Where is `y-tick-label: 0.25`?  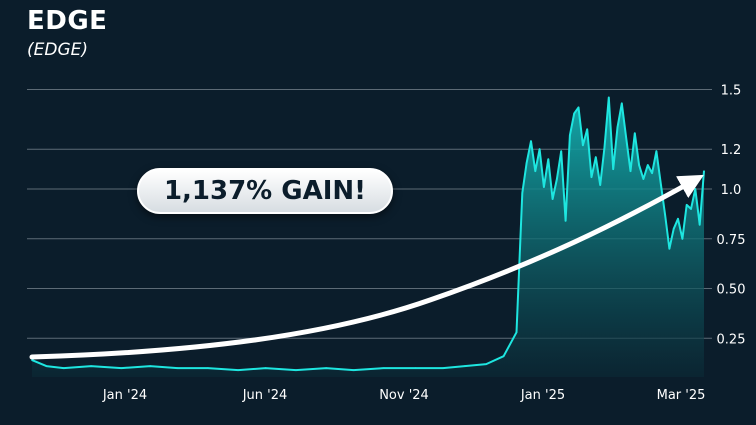 y-tick-label: 0.25 is located at coordinates (731, 339).